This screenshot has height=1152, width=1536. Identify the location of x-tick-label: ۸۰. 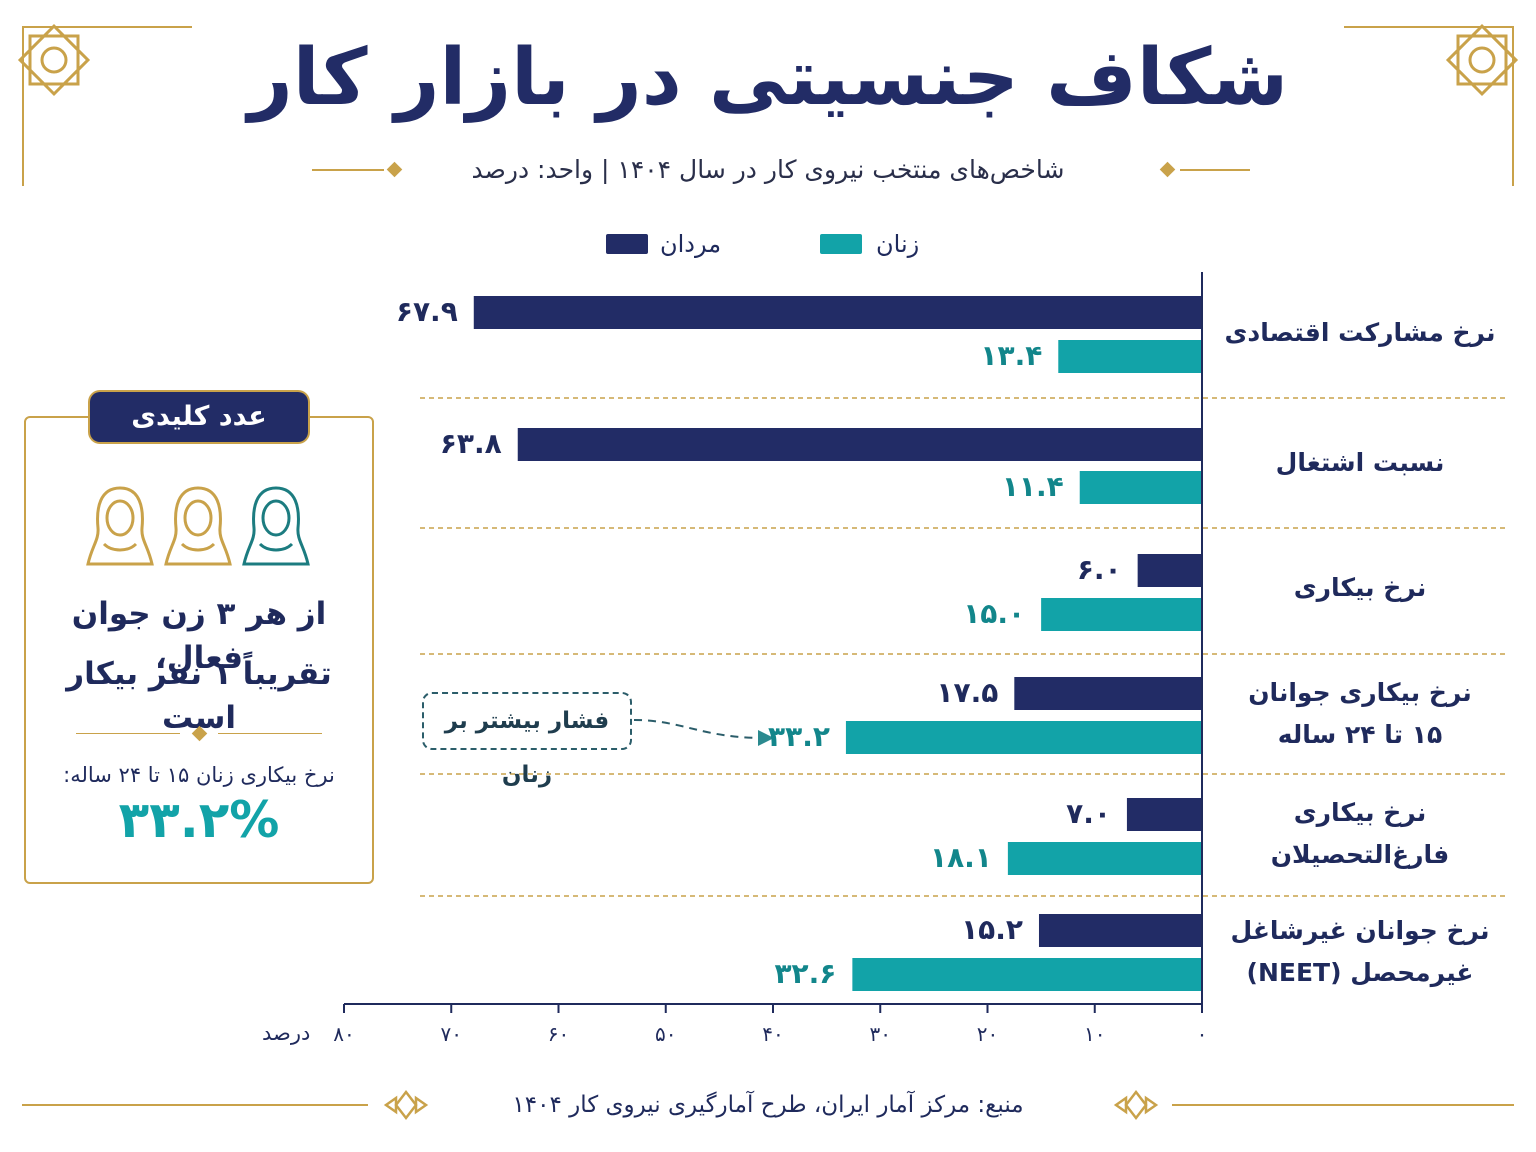
(344, 1034).